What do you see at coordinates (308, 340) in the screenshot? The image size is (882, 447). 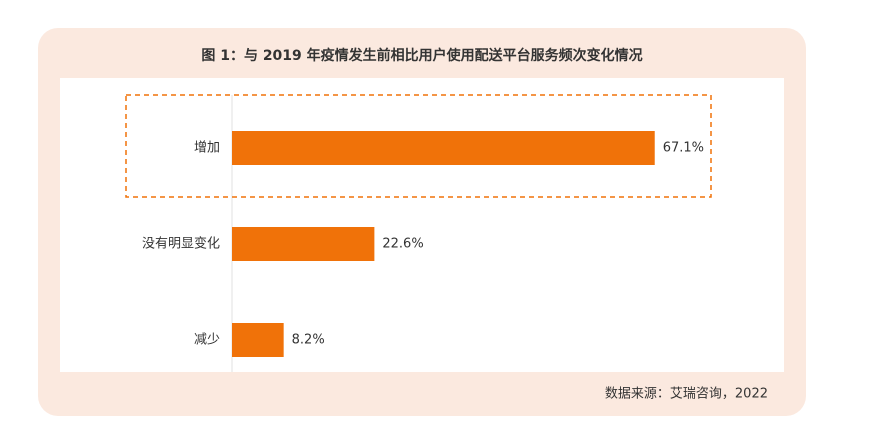 I see `value-label: 8.2%` at bounding box center [308, 340].